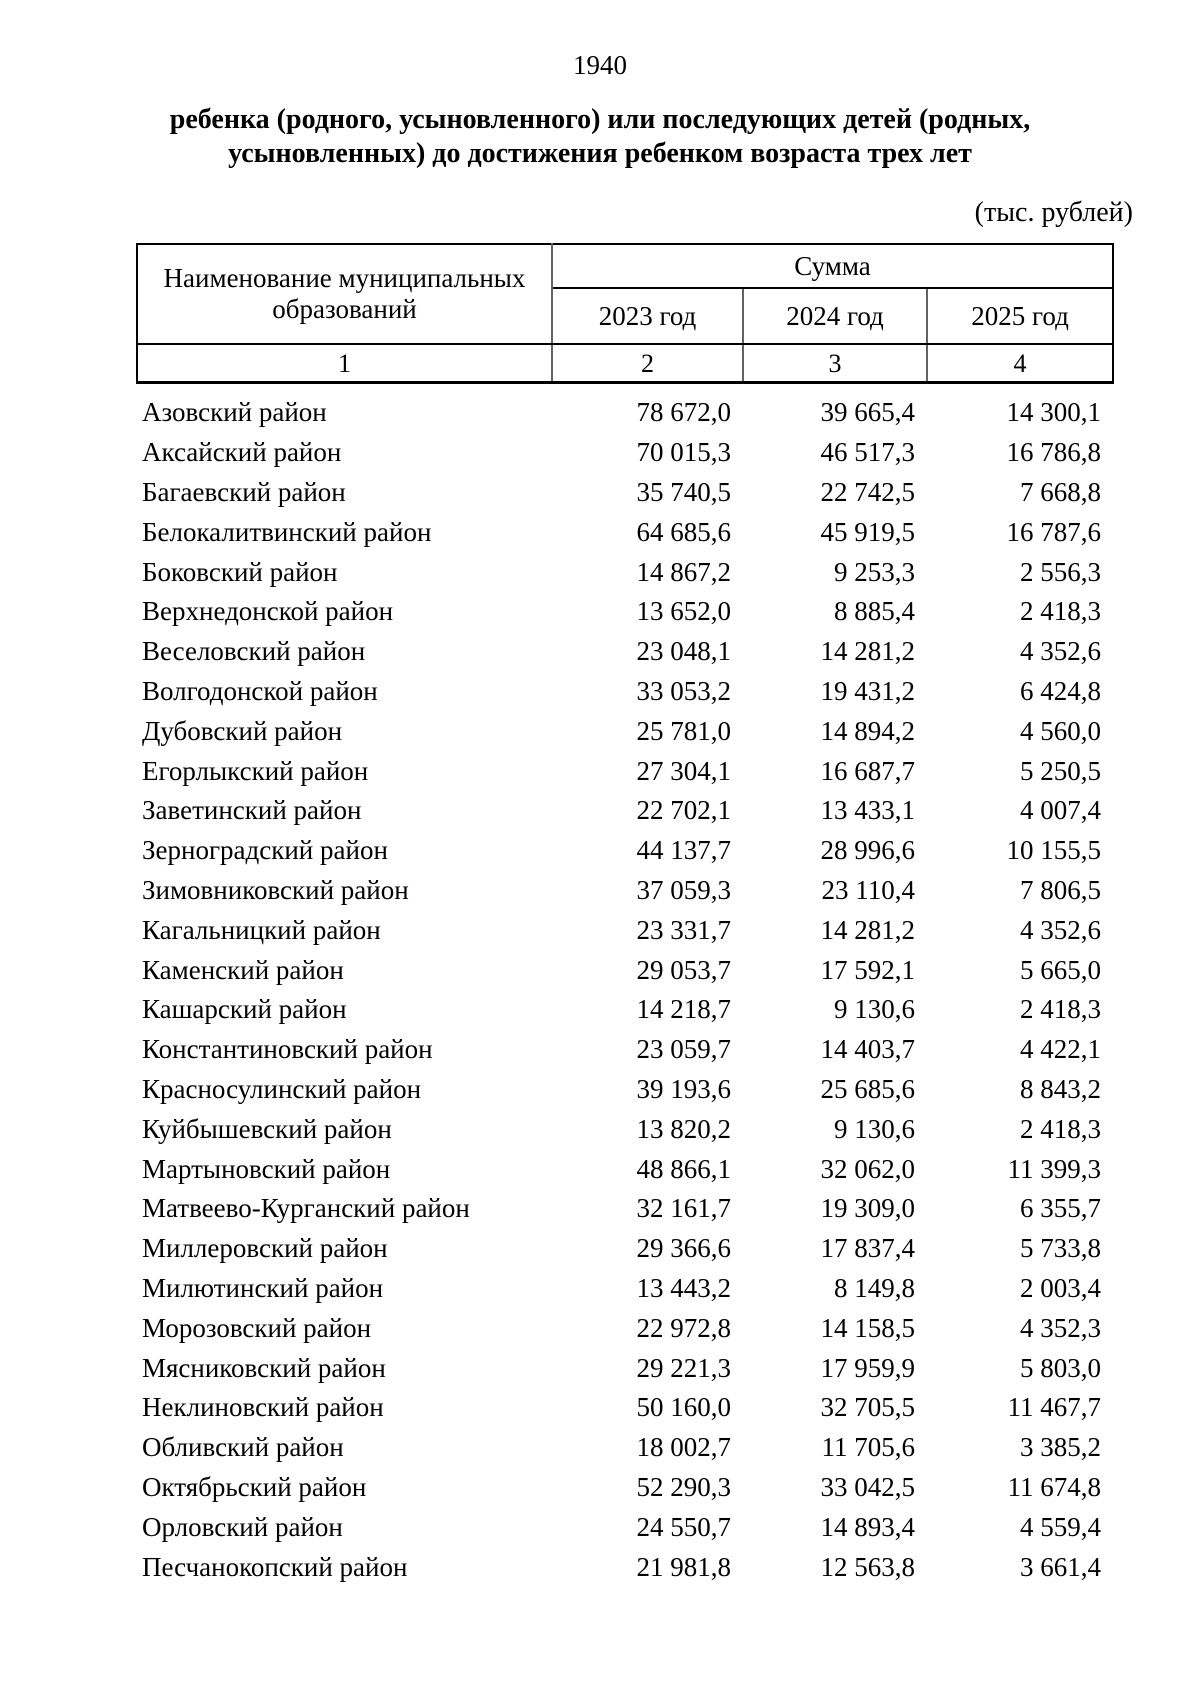  Describe the element at coordinates (1054, 452) in the screenshot. I see `value-cell-2025: 16 786,8` at that location.